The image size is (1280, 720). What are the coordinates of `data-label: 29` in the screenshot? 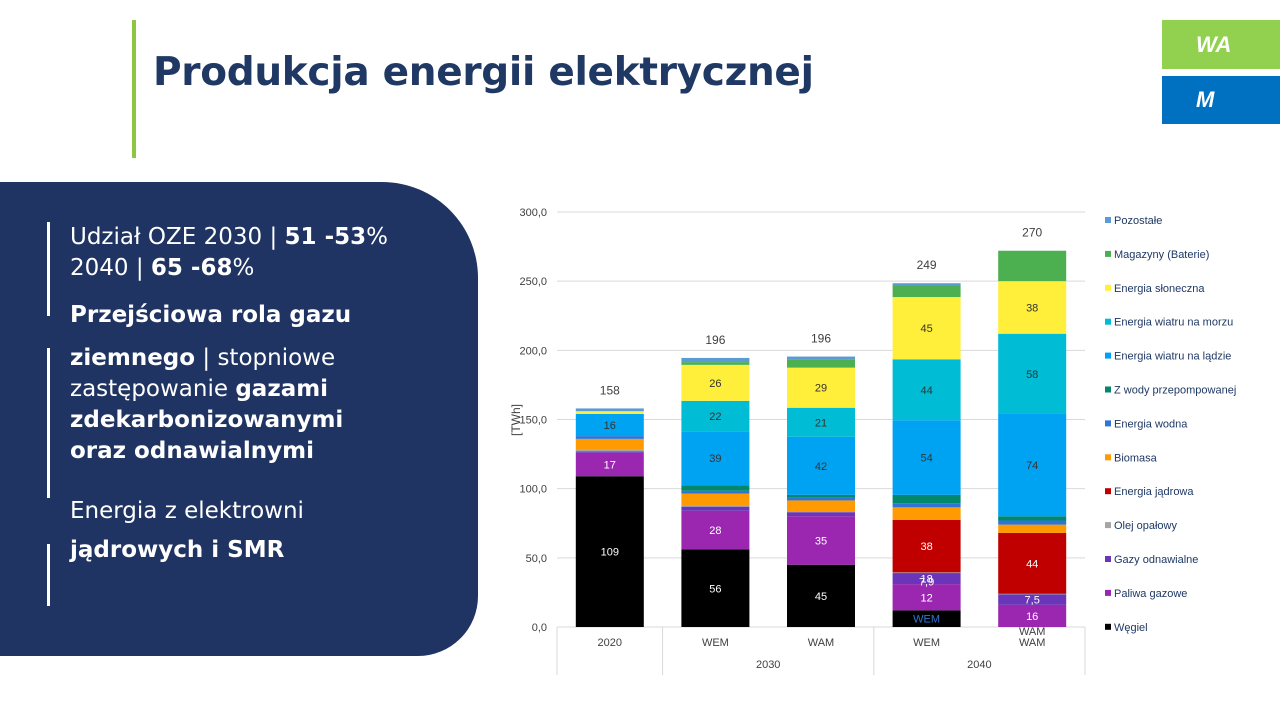 It's located at (821, 389).